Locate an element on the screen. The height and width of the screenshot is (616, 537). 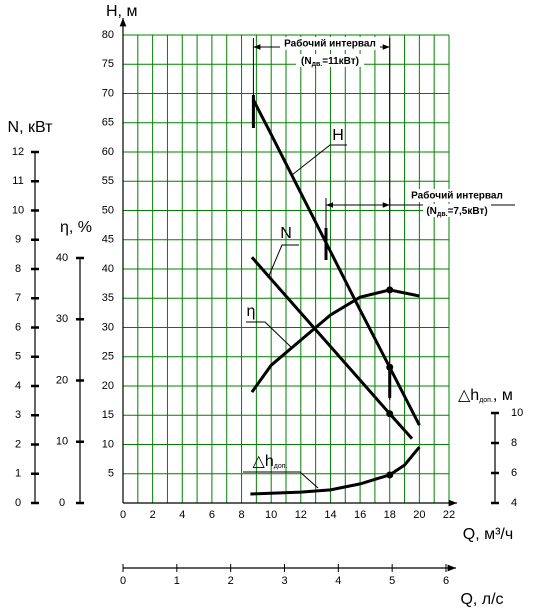
series-label: N is located at coordinates (286, 233).